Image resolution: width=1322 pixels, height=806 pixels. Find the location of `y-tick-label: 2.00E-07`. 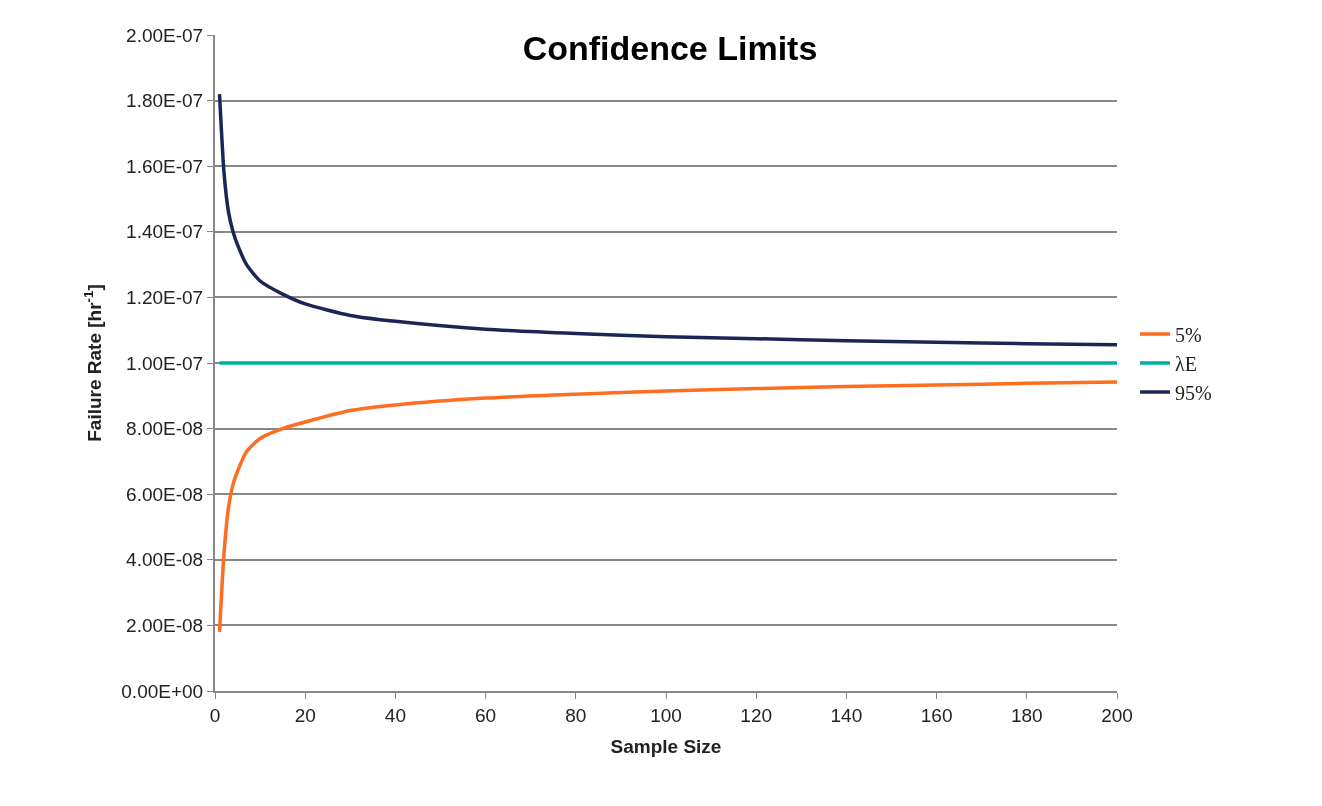

y-tick-label: 2.00E-07 is located at coordinates (165, 35).